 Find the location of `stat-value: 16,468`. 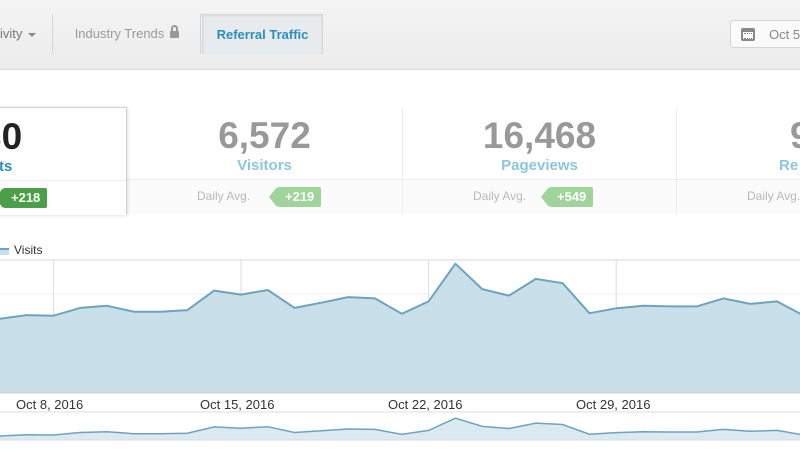

stat-value: 16,468 is located at coordinates (539, 135).